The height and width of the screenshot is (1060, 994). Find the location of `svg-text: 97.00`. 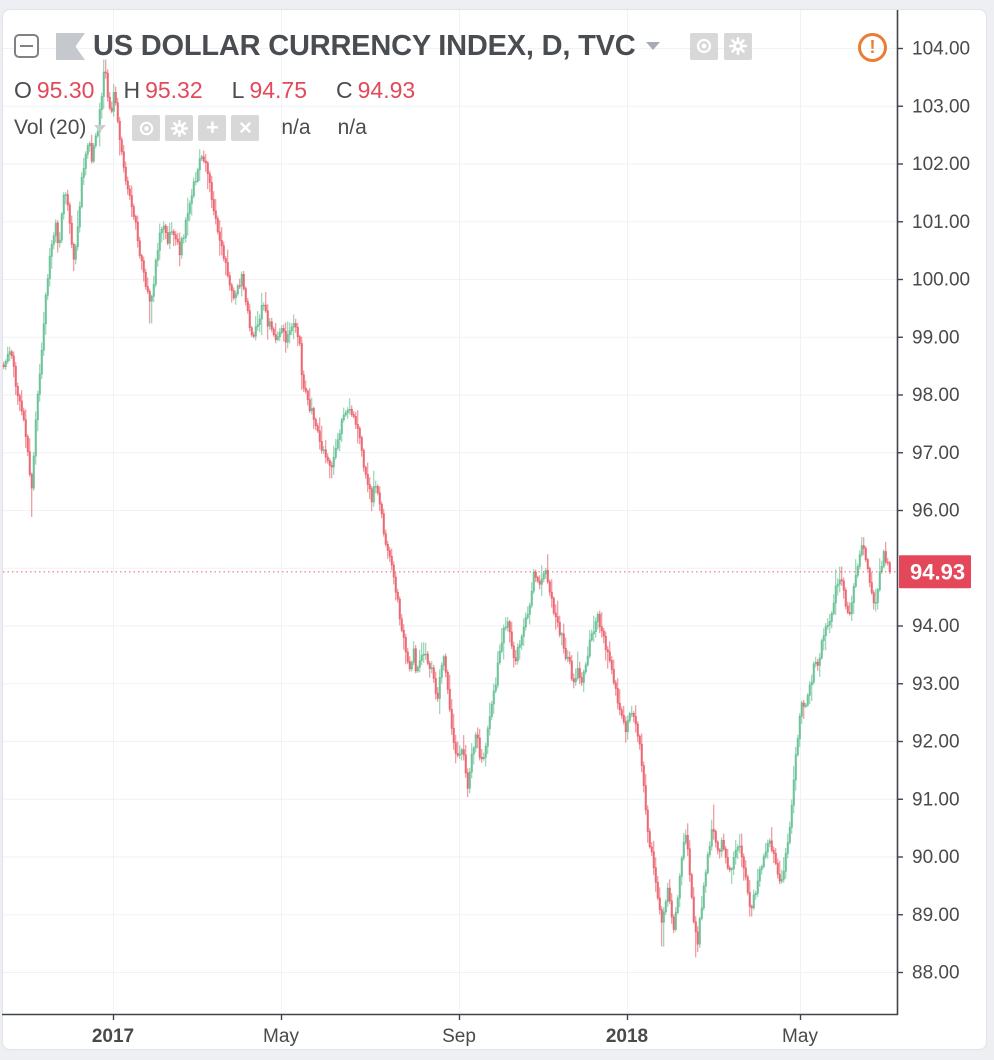

svg-text: 97.00 is located at coordinates (936, 453).